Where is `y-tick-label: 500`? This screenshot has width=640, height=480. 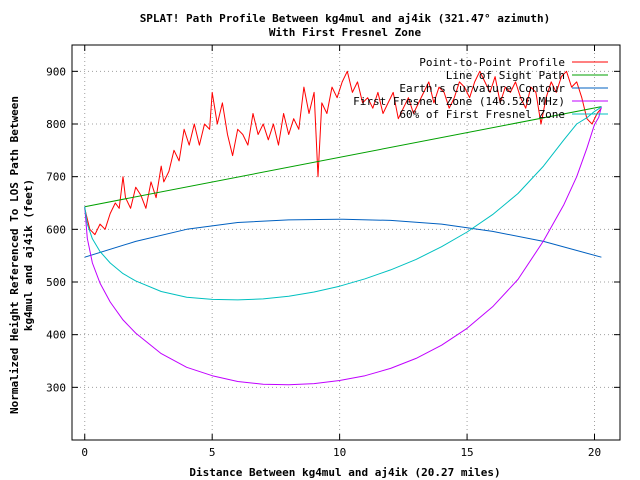 y-tick-label: 500 is located at coordinates (56, 282).